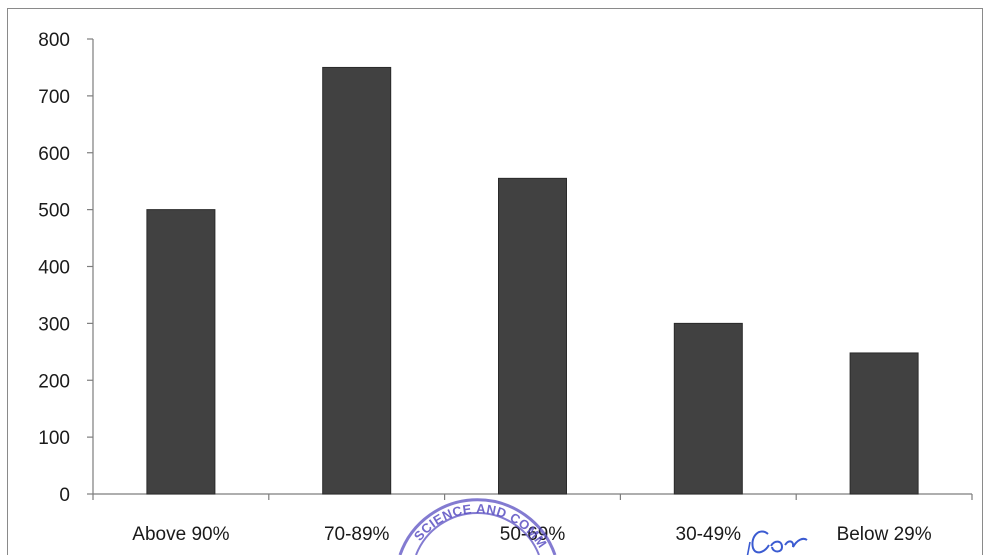 This screenshot has height=555, width=986. What do you see at coordinates (532, 496) in the screenshot?
I see `x-axis` at bounding box center [532, 496].